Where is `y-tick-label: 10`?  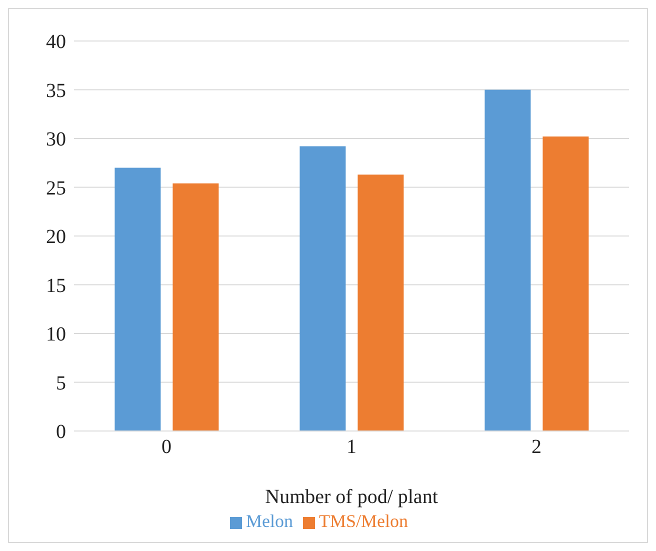 y-tick-label: 10 is located at coordinates (56, 335).